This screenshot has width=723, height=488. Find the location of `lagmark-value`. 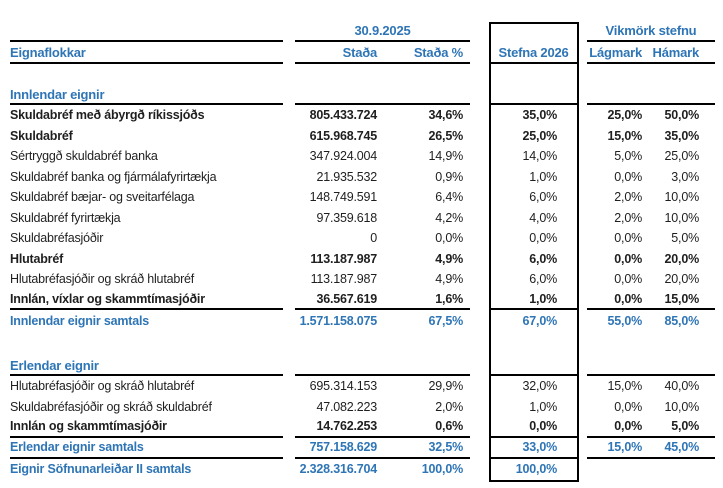

lagmark-value is located at coordinates (619, 469).